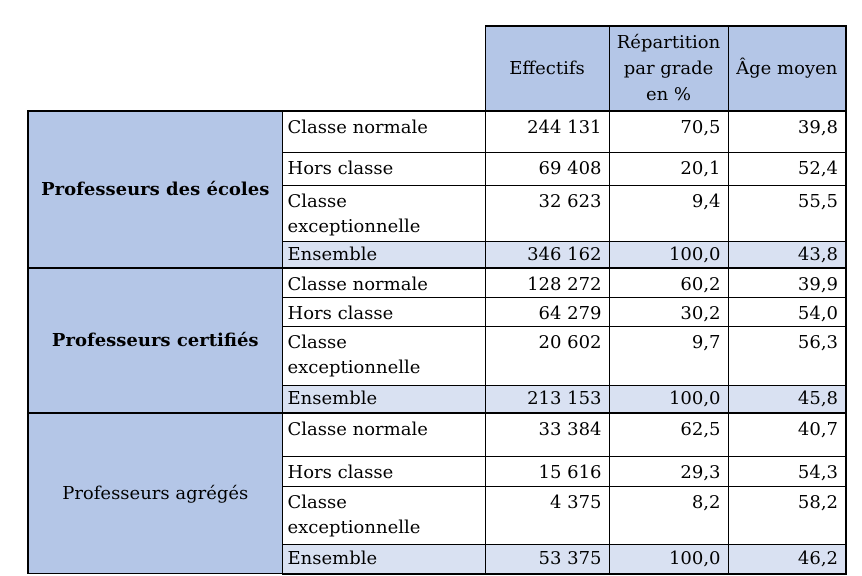  What do you see at coordinates (668, 282) in the screenshot?
I see `repartition-value: 60,2` at bounding box center [668, 282].